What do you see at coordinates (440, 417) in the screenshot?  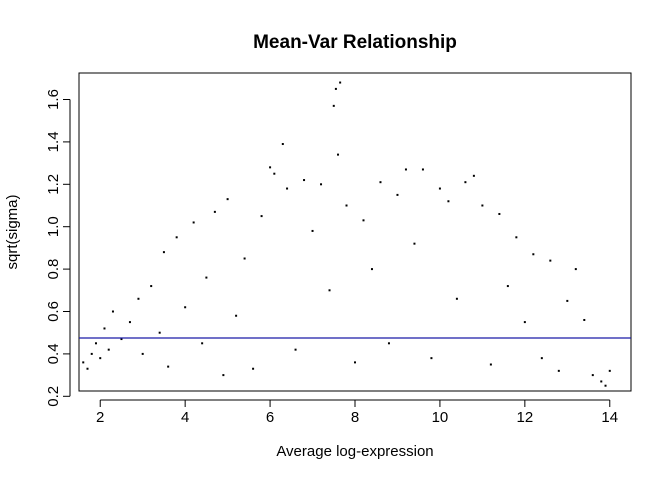 I see `x-tick-label: 10` at bounding box center [440, 417].